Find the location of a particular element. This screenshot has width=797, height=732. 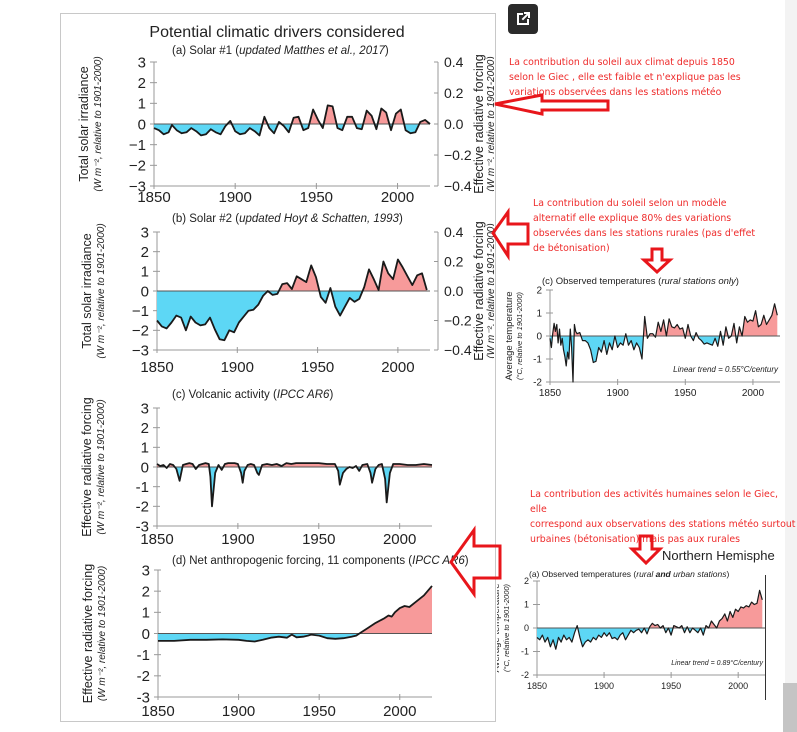

chart-title: (c) Volcanic activity (IPCC AR6) is located at coordinates (252, 395).